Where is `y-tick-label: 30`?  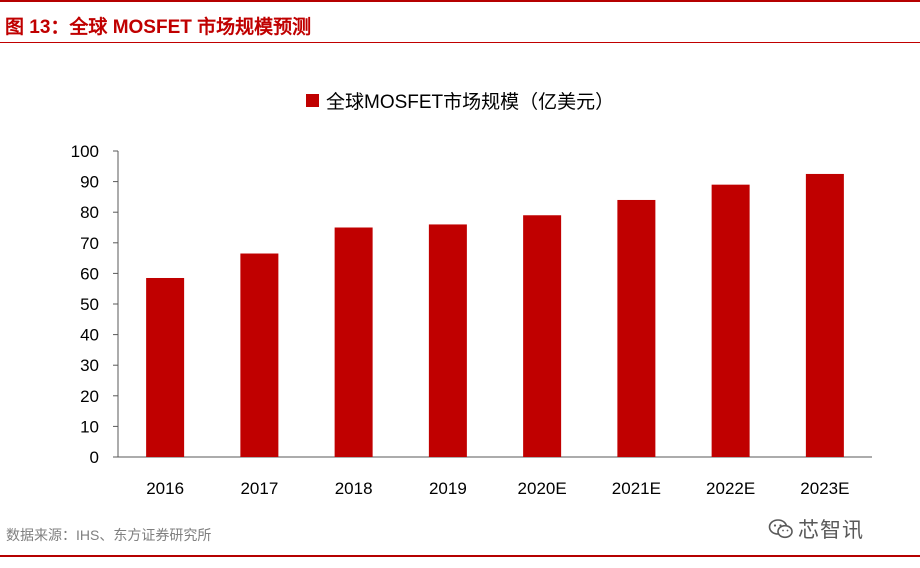 y-tick-label: 30 is located at coordinates (89, 365).